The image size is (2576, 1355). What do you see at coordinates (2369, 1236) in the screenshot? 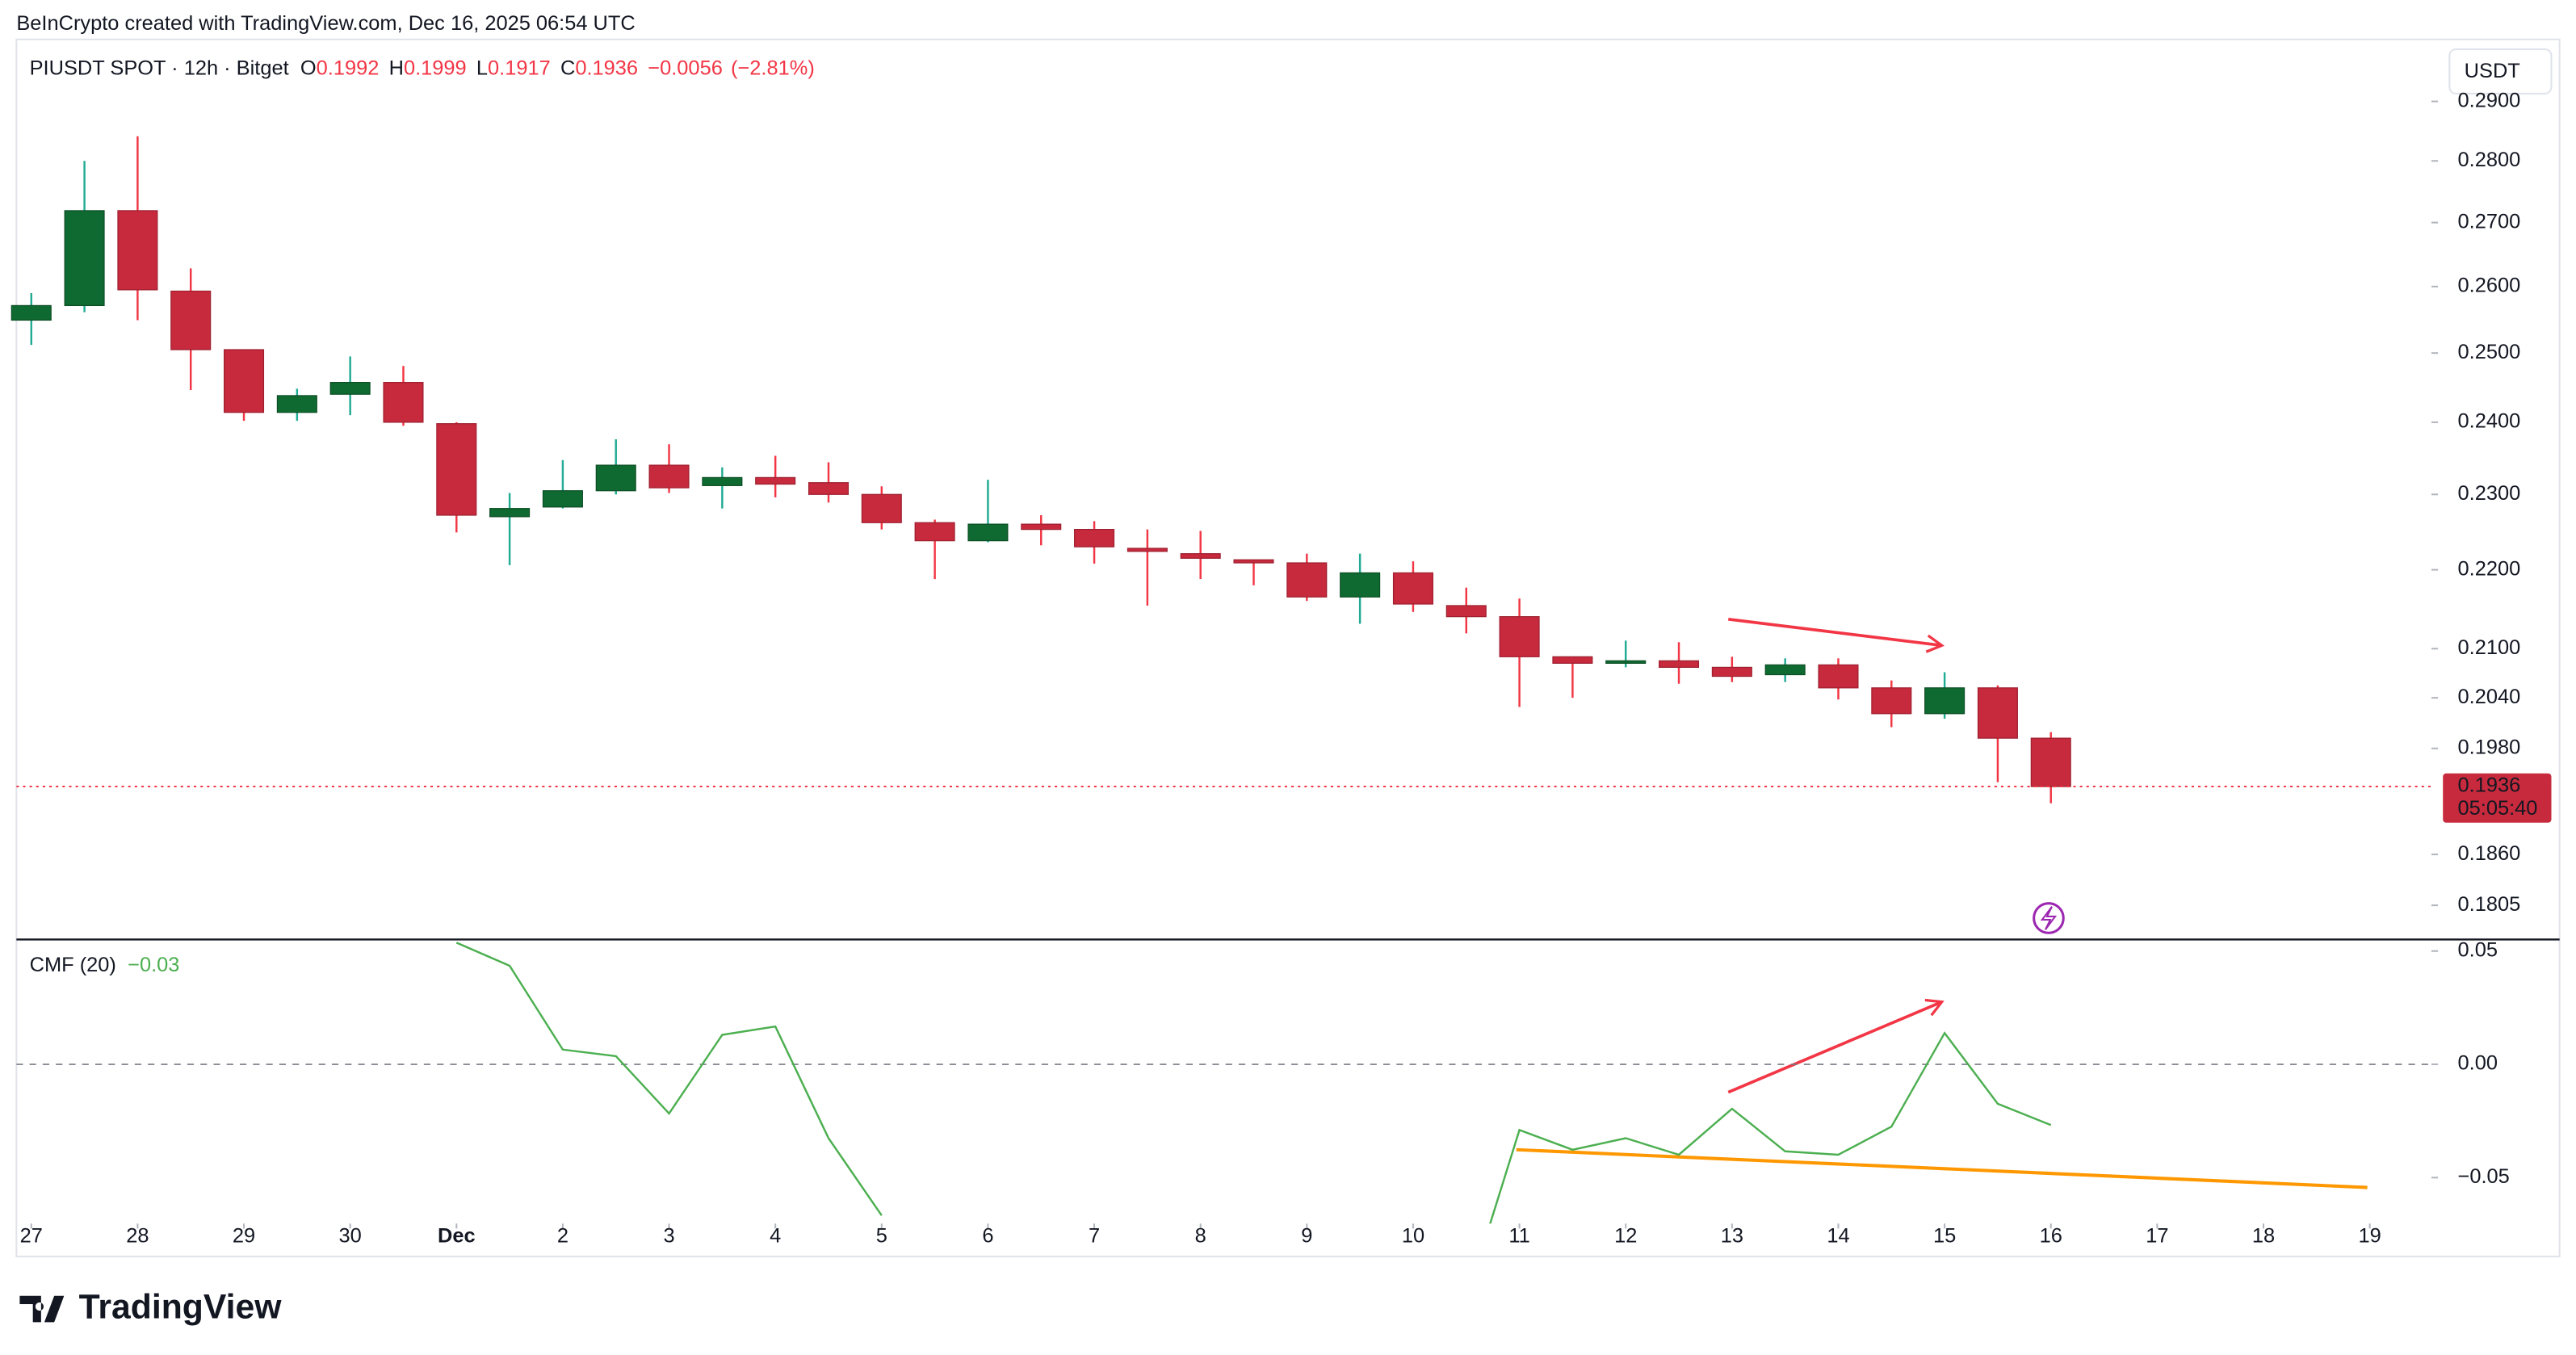
I see `x-tick-label: 19` at bounding box center [2369, 1236].